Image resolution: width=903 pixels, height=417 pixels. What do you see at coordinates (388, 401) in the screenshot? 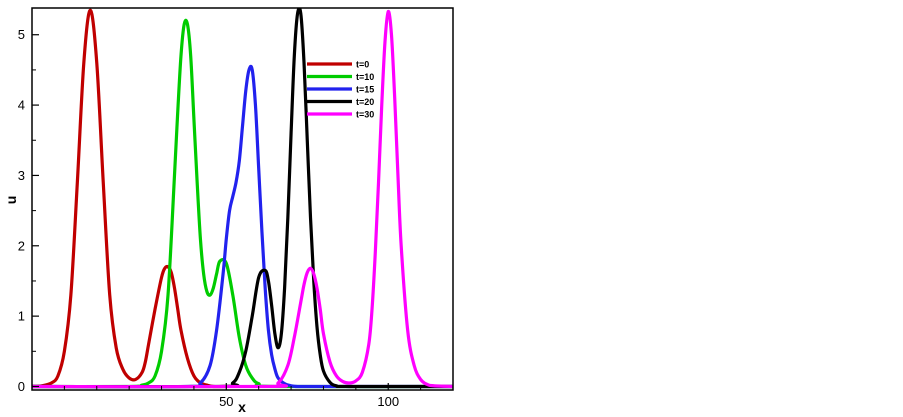
I see `x-tick-label: 100` at bounding box center [388, 401].